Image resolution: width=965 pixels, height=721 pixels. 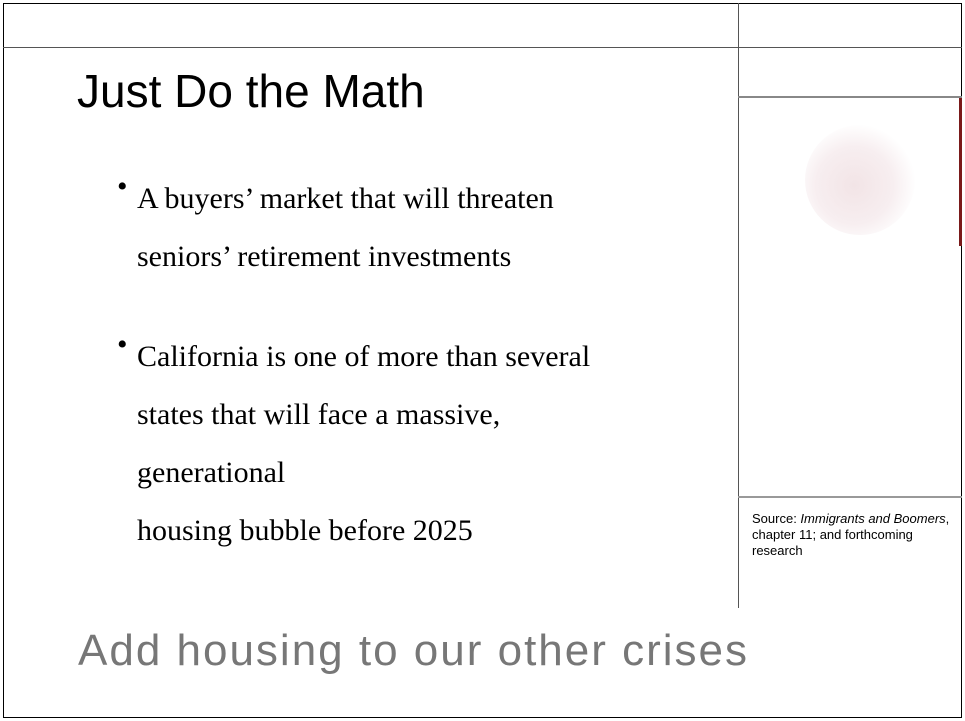 I want to click on source-book: Immigrants and Boomers, so click(x=873, y=518).